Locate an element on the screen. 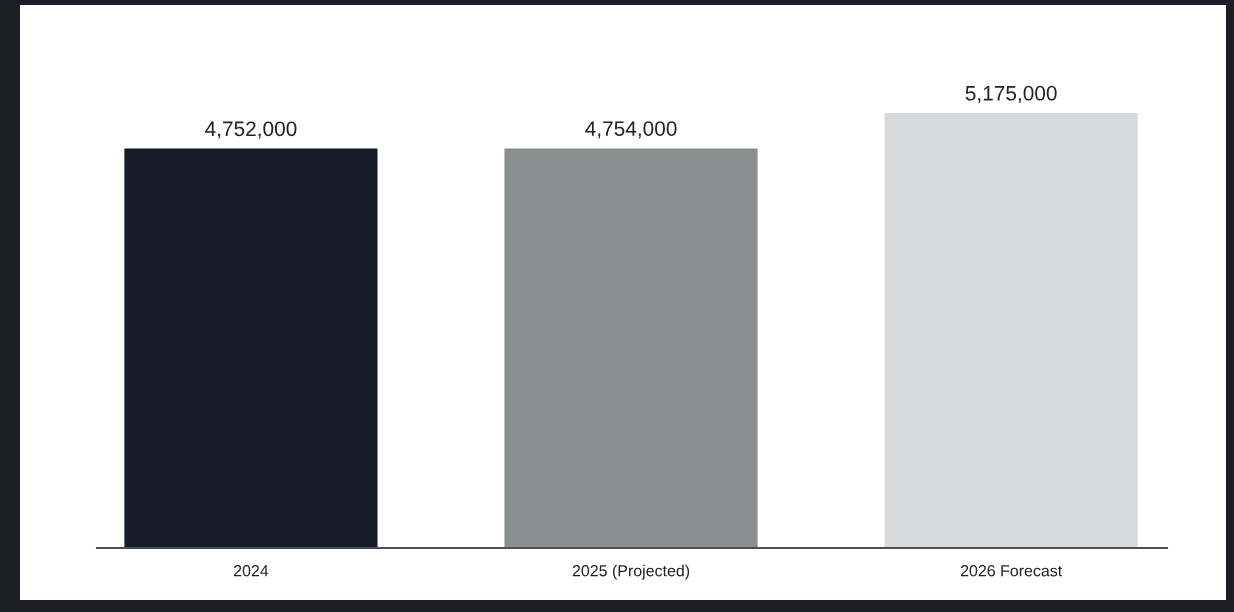 Image resolution: width=1234 pixels, height=612 pixels. x-tick-label: 2026 Forecast is located at coordinates (1011, 571).